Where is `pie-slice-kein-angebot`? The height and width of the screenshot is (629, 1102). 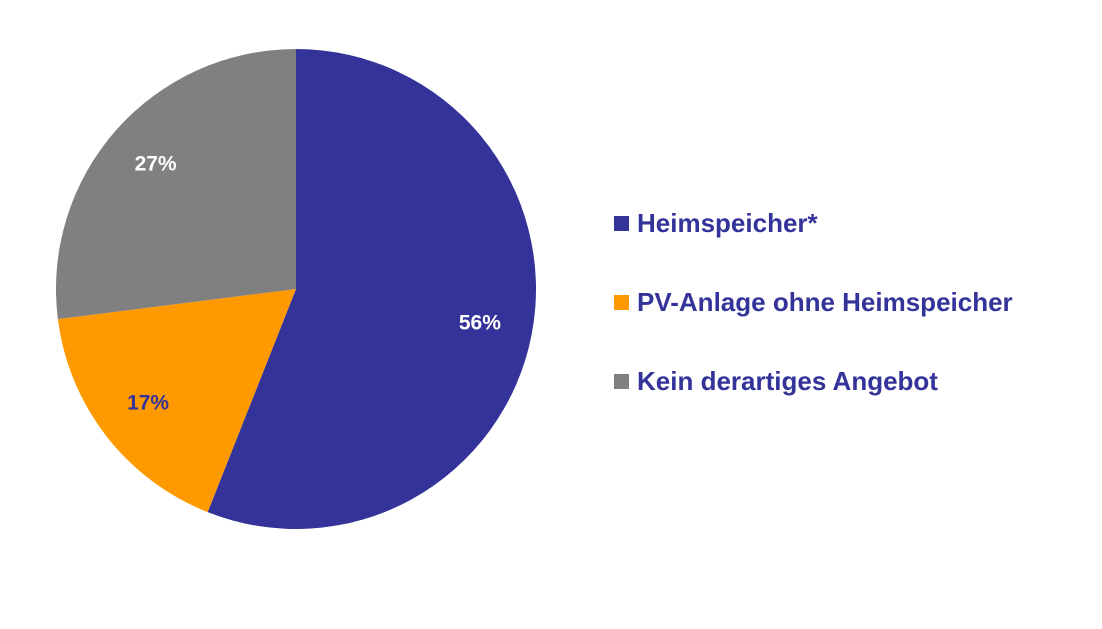
pie-slice-kein-angebot is located at coordinates (175, 184).